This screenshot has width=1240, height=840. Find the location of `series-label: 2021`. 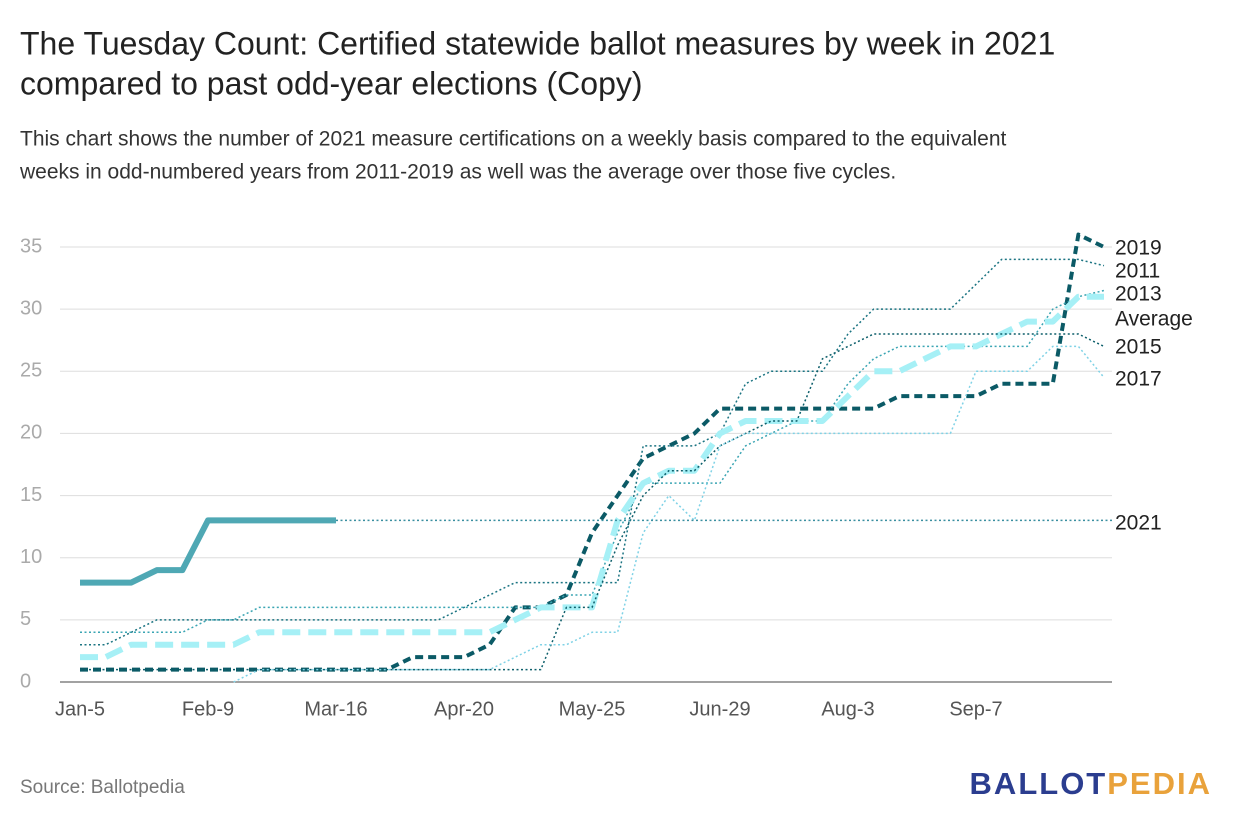

series-label: 2021 is located at coordinates (1138, 523).